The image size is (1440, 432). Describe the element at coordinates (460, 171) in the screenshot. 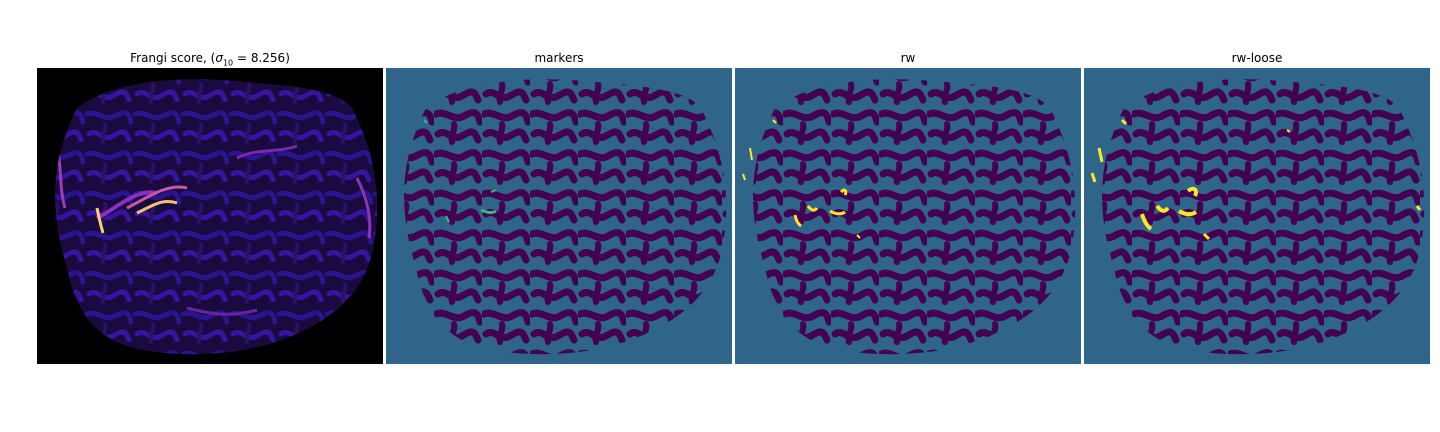

I see `marker-spots` at that location.